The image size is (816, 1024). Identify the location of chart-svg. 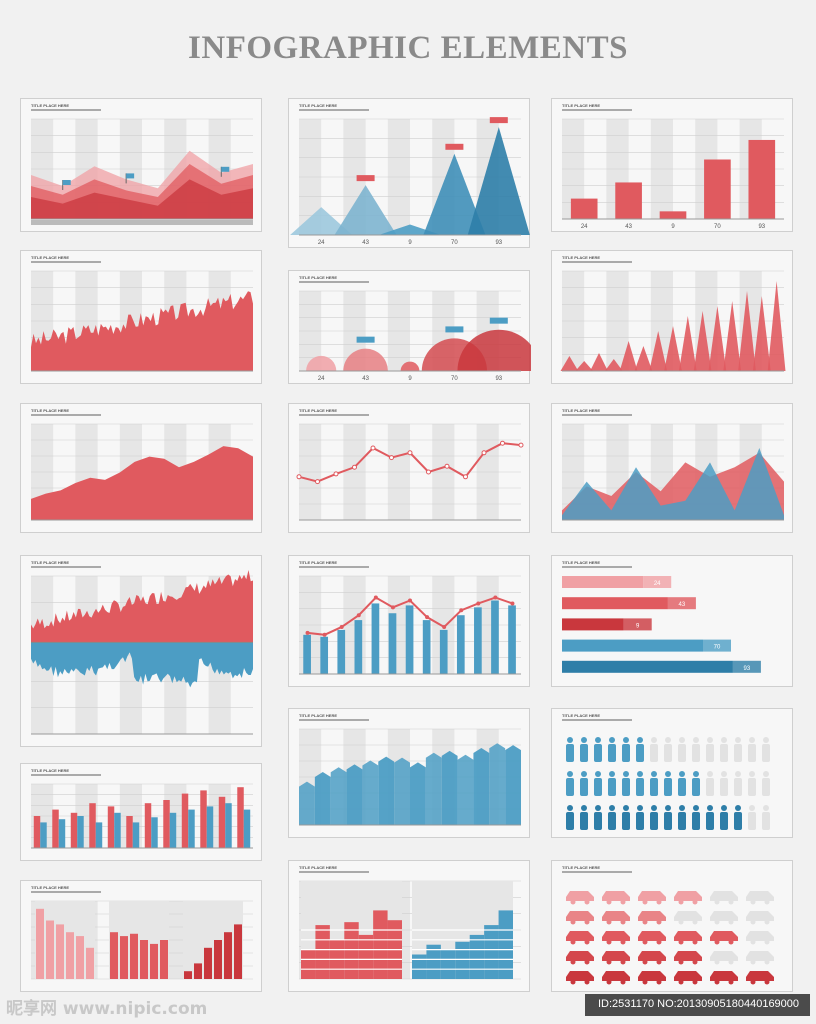
(670, 938).